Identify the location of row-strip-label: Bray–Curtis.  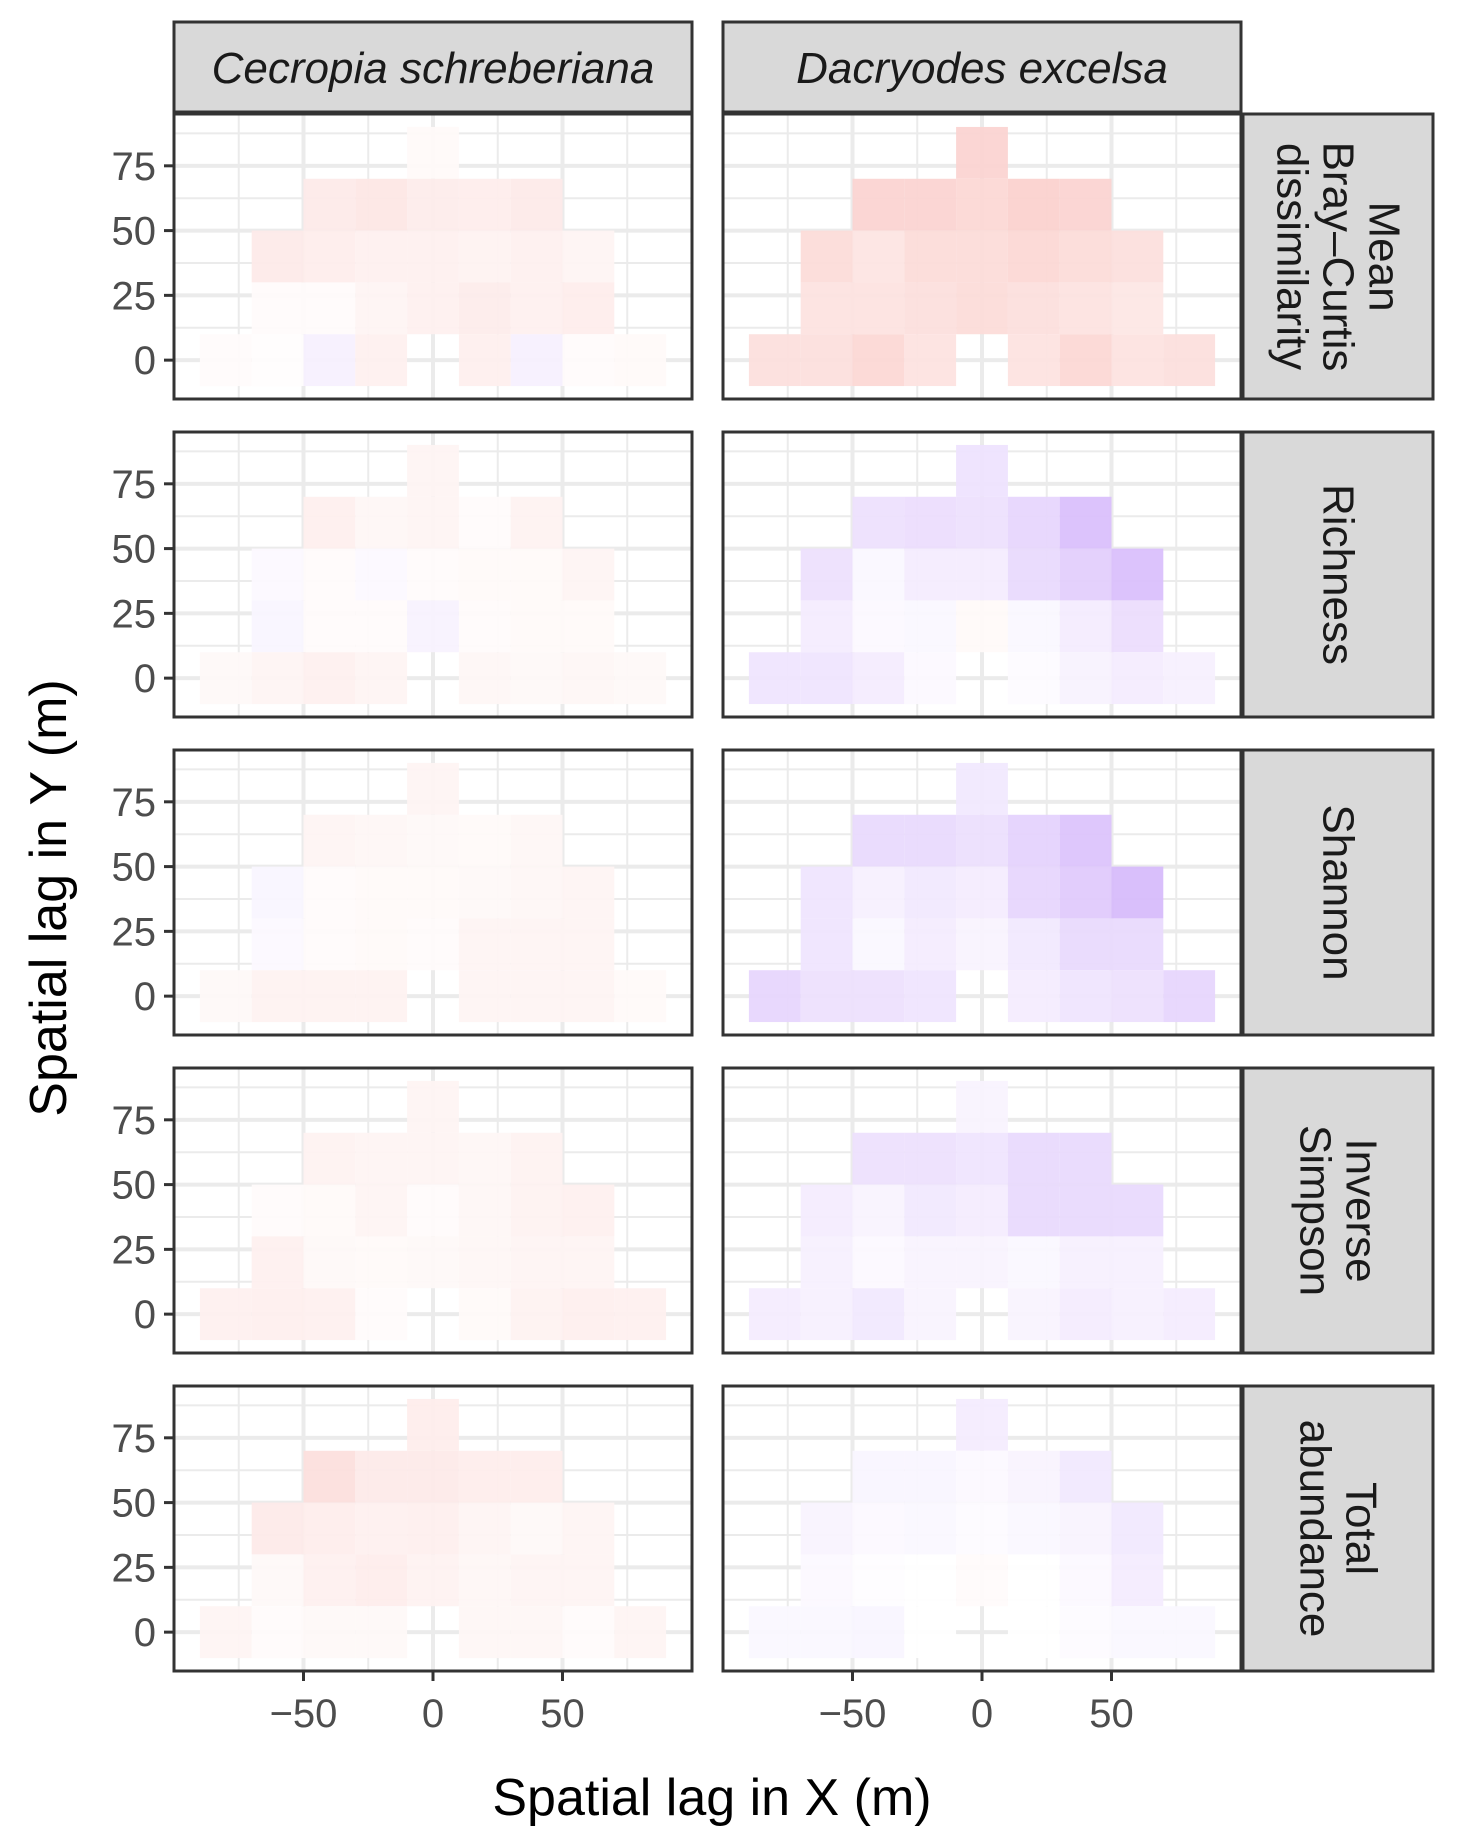
(1338, 257).